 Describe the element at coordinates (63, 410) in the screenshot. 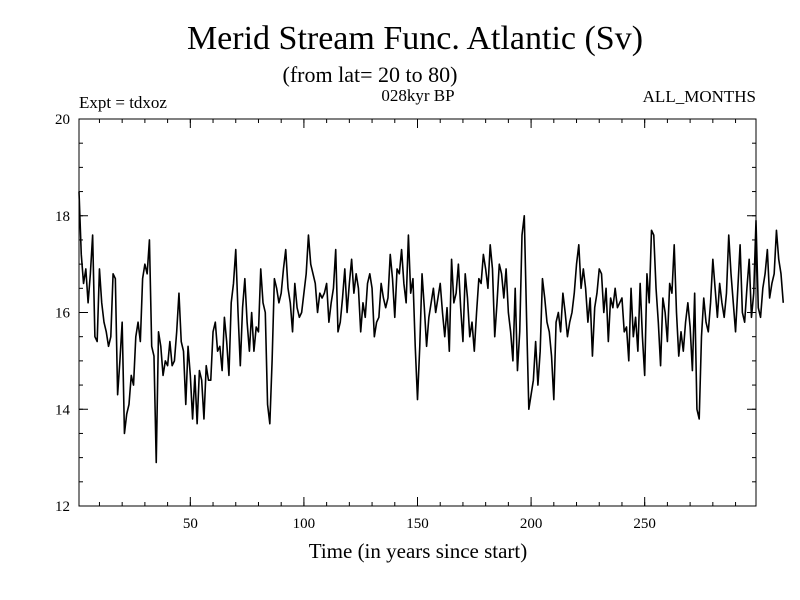

I see `y-tick-label: 14` at that location.